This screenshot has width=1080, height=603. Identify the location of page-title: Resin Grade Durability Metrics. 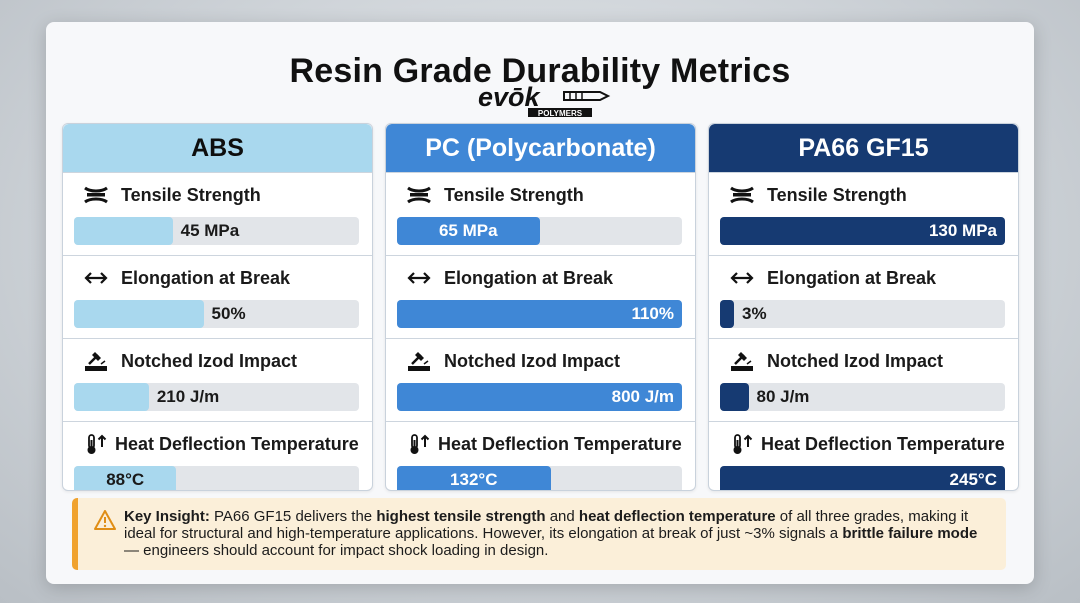
(540, 71).